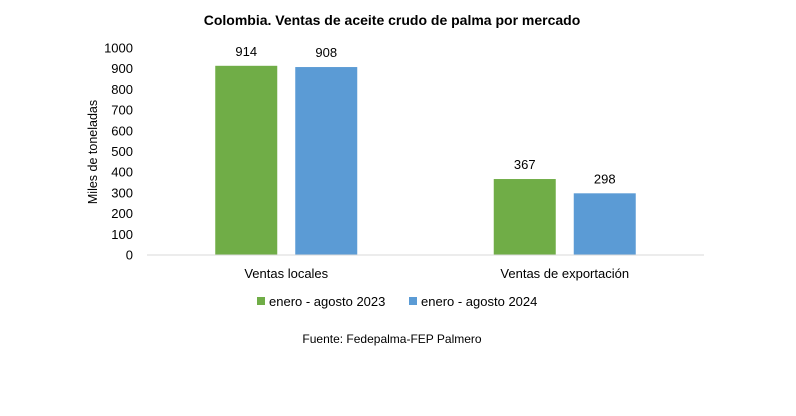 The height and width of the screenshot is (416, 796). I want to click on y-tick-label: 500, so click(122, 151).